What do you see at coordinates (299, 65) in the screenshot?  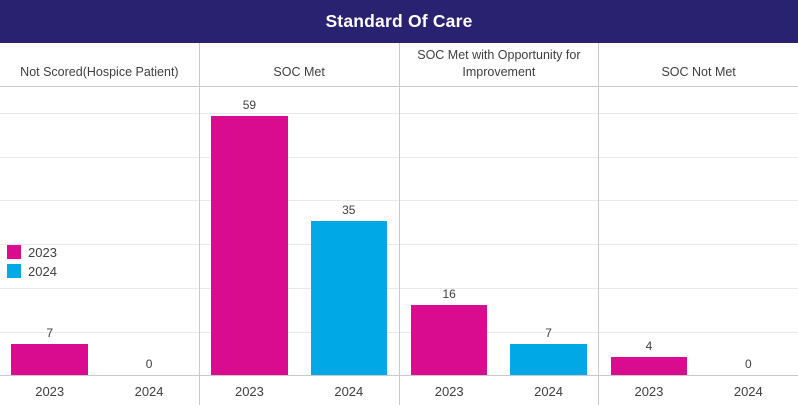 I see `panel-header: SOC Met` at bounding box center [299, 65].